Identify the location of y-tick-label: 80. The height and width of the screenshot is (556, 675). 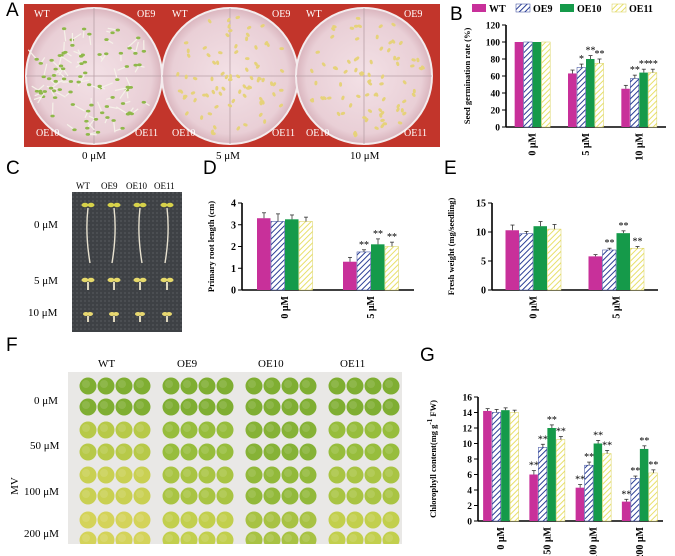
(496, 61).